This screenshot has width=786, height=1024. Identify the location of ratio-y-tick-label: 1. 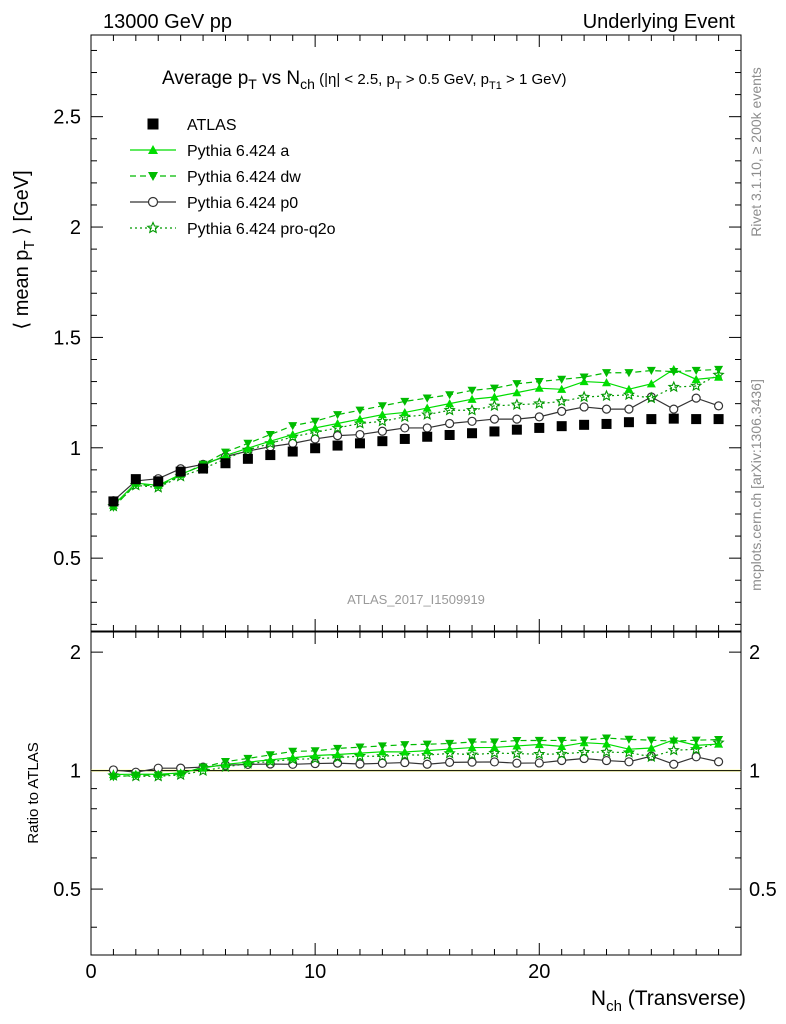
(75, 772).